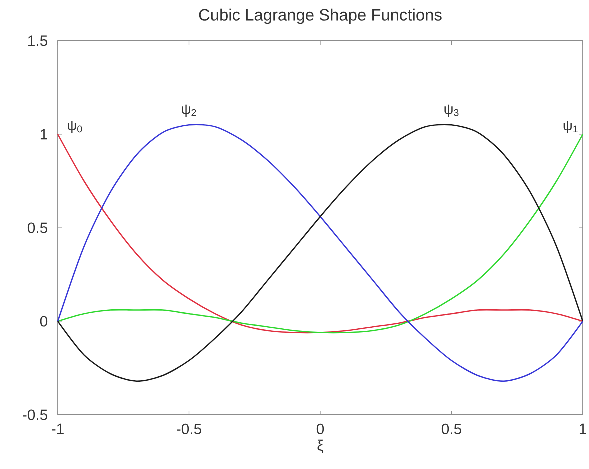 The image size is (589, 469). Describe the element at coordinates (571, 127) in the screenshot. I see `series-label: ψ$_{1}$` at that location.